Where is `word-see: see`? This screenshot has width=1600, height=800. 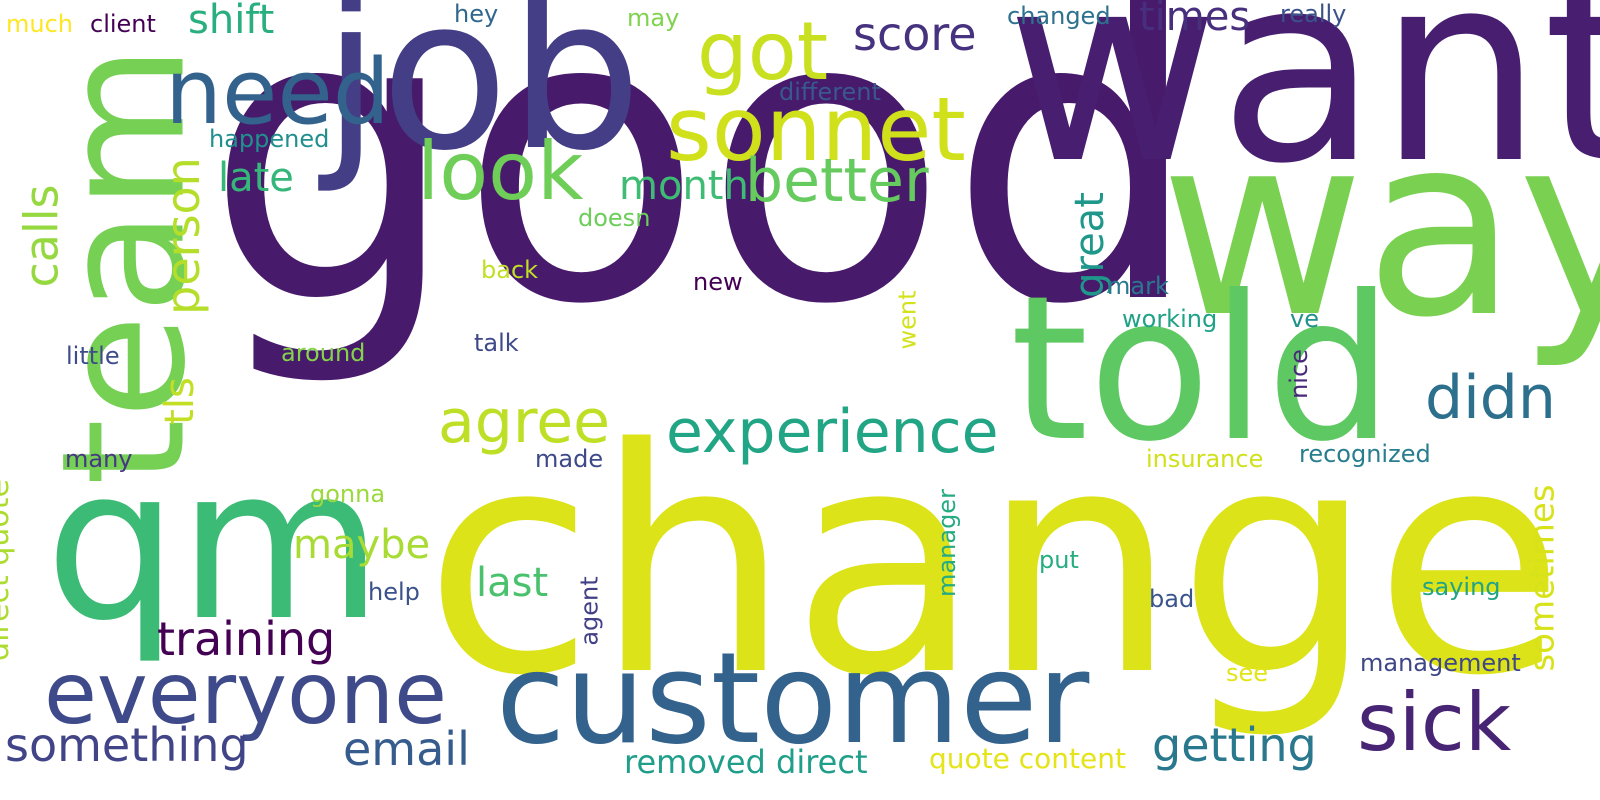 word-see: see is located at coordinates (1247, 673).